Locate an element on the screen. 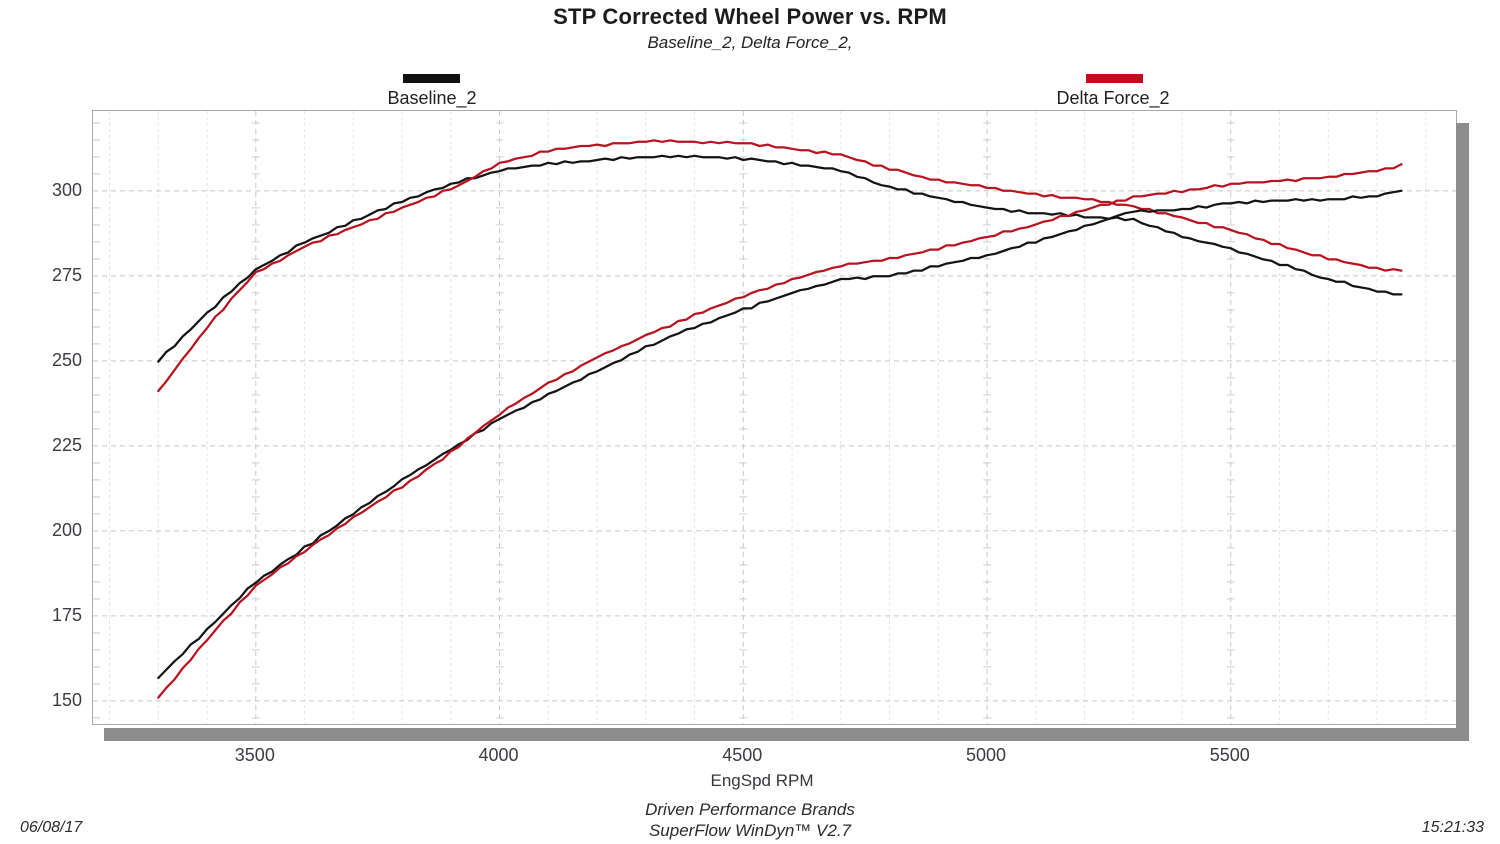 The width and height of the screenshot is (1500, 844). y-tick-label: 200 is located at coordinates (66, 529).